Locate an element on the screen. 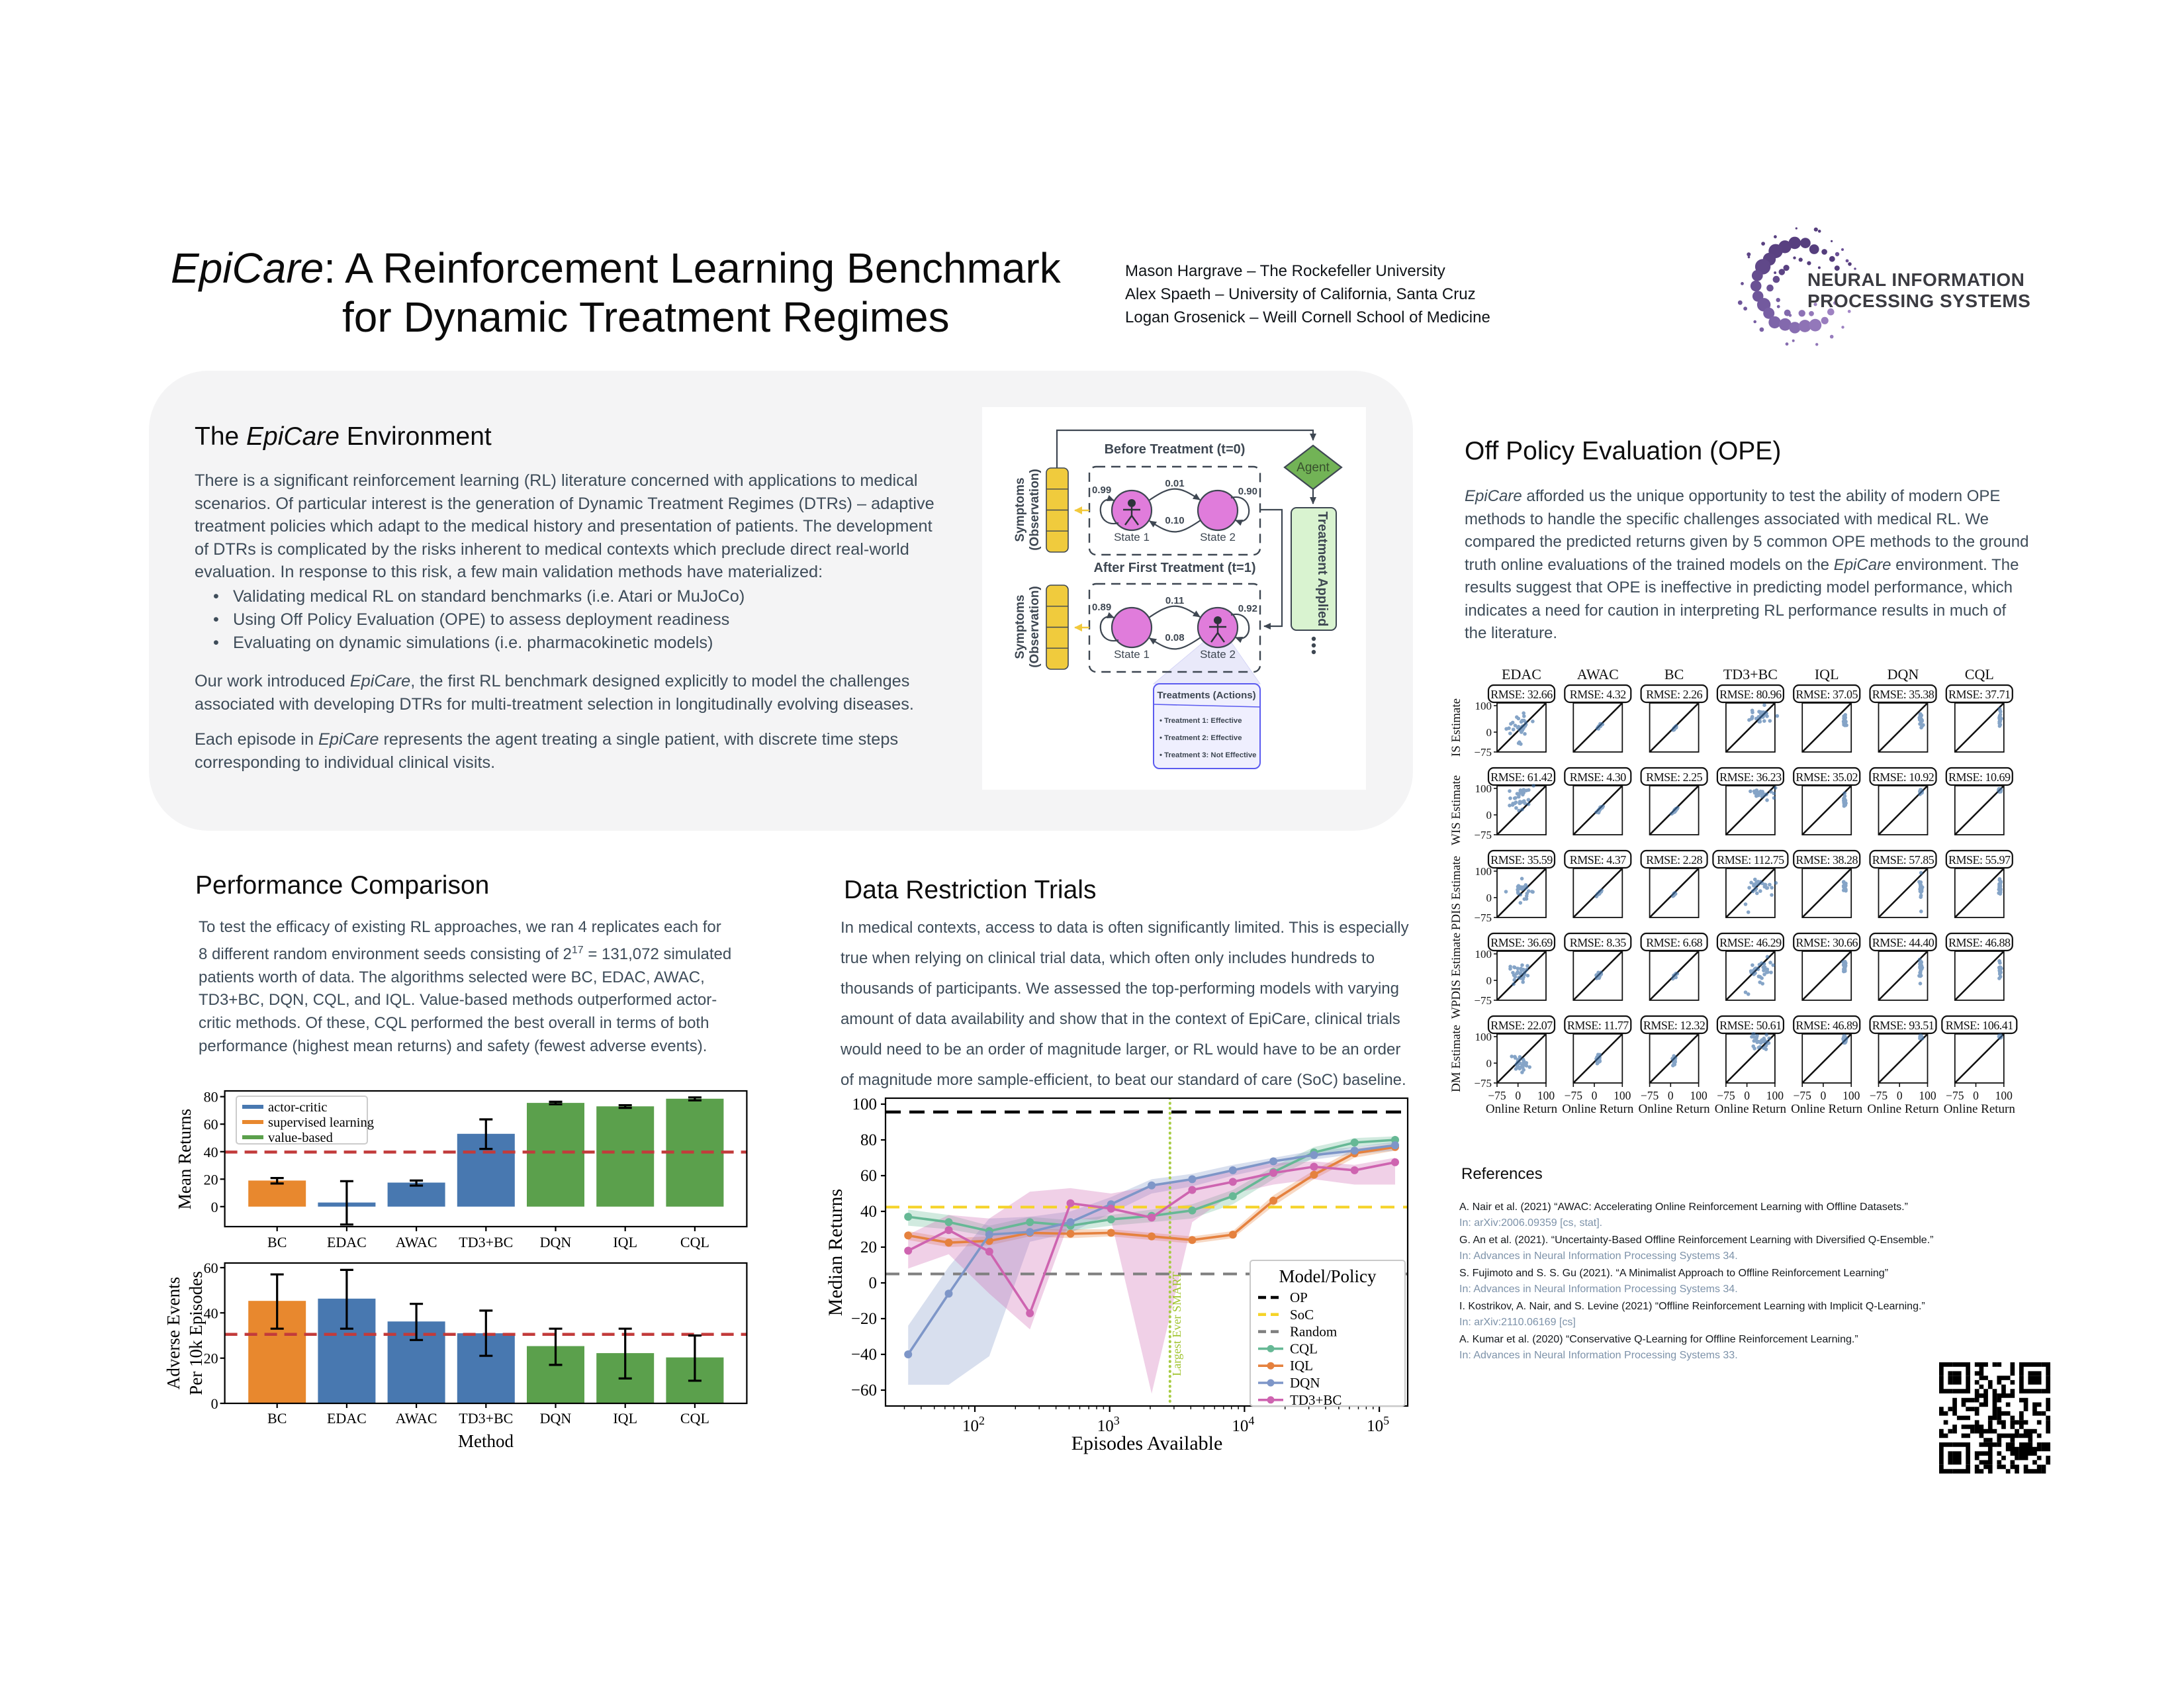 The height and width of the screenshot is (1688, 2184). svg-text: 0.08 is located at coordinates (1174, 637).